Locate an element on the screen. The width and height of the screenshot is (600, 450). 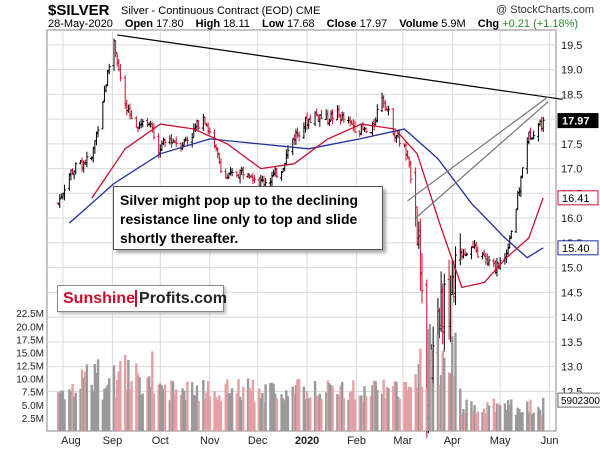
volume-tick-label: 15.0M is located at coordinates (30, 353).